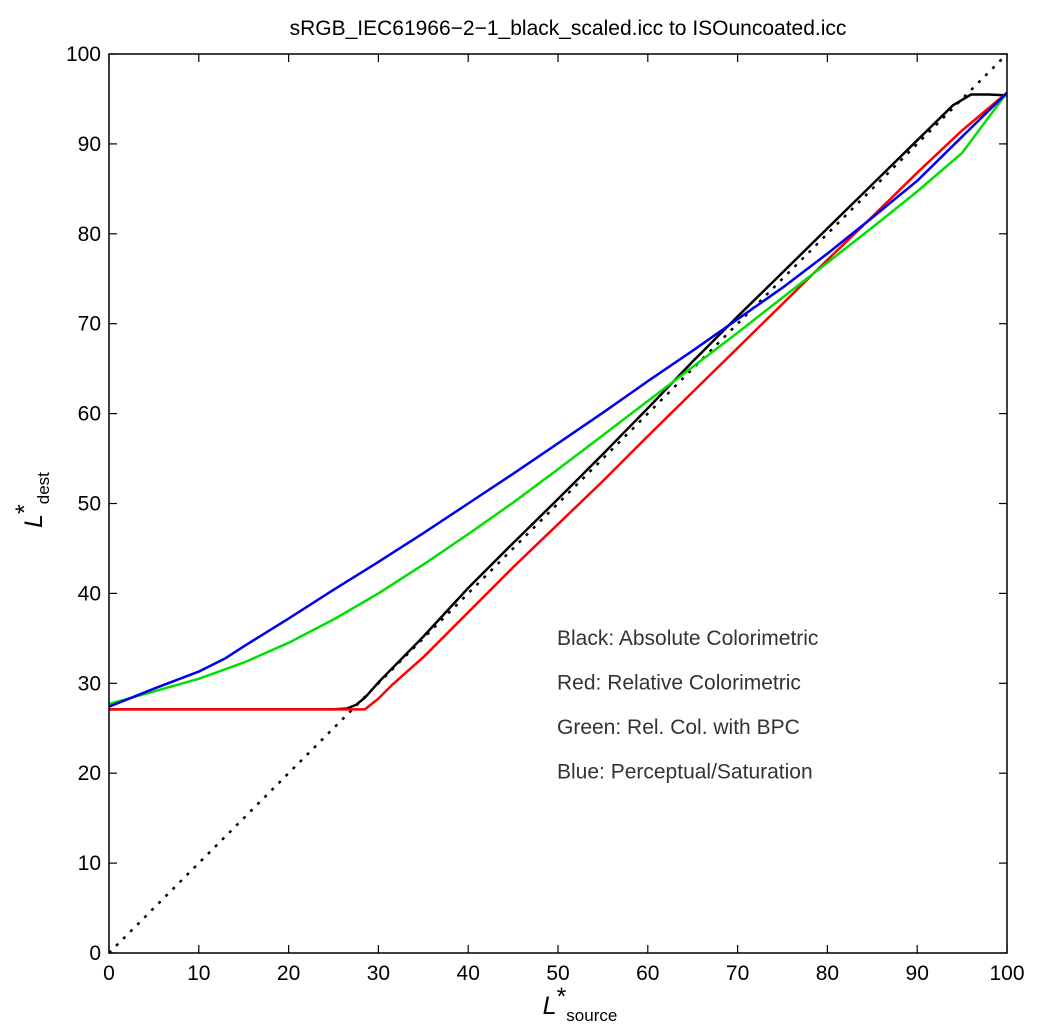  What do you see at coordinates (1006, 973) in the screenshot?
I see `x-tick-label: 100` at bounding box center [1006, 973].